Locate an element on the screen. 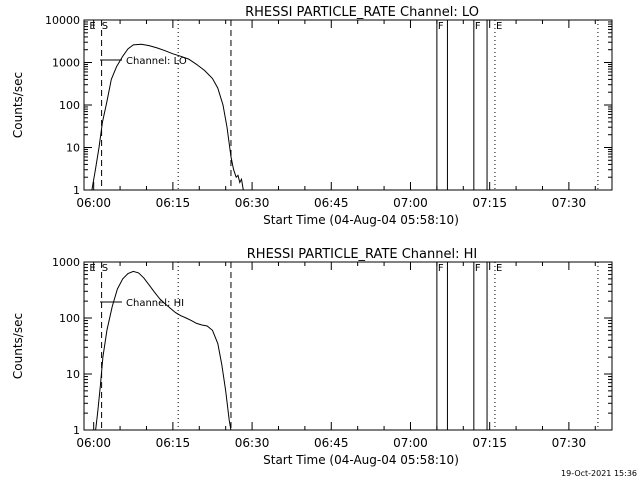 Image resolution: width=640 pixels, height=480 pixels. footer-timestamp: 19-Oct-2021 15:36 is located at coordinates (599, 473).